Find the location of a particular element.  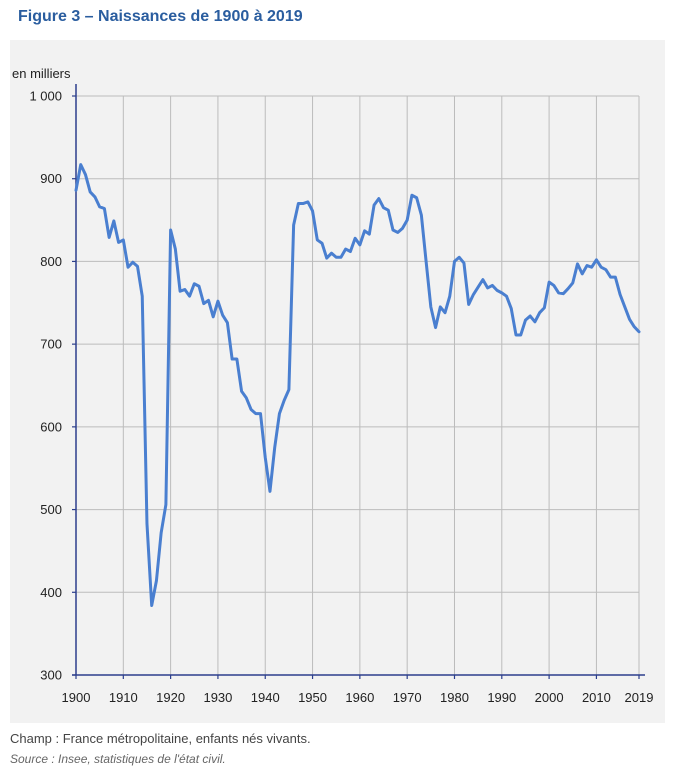

x-tick-label: 1920 is located at coordinates (170, 697).